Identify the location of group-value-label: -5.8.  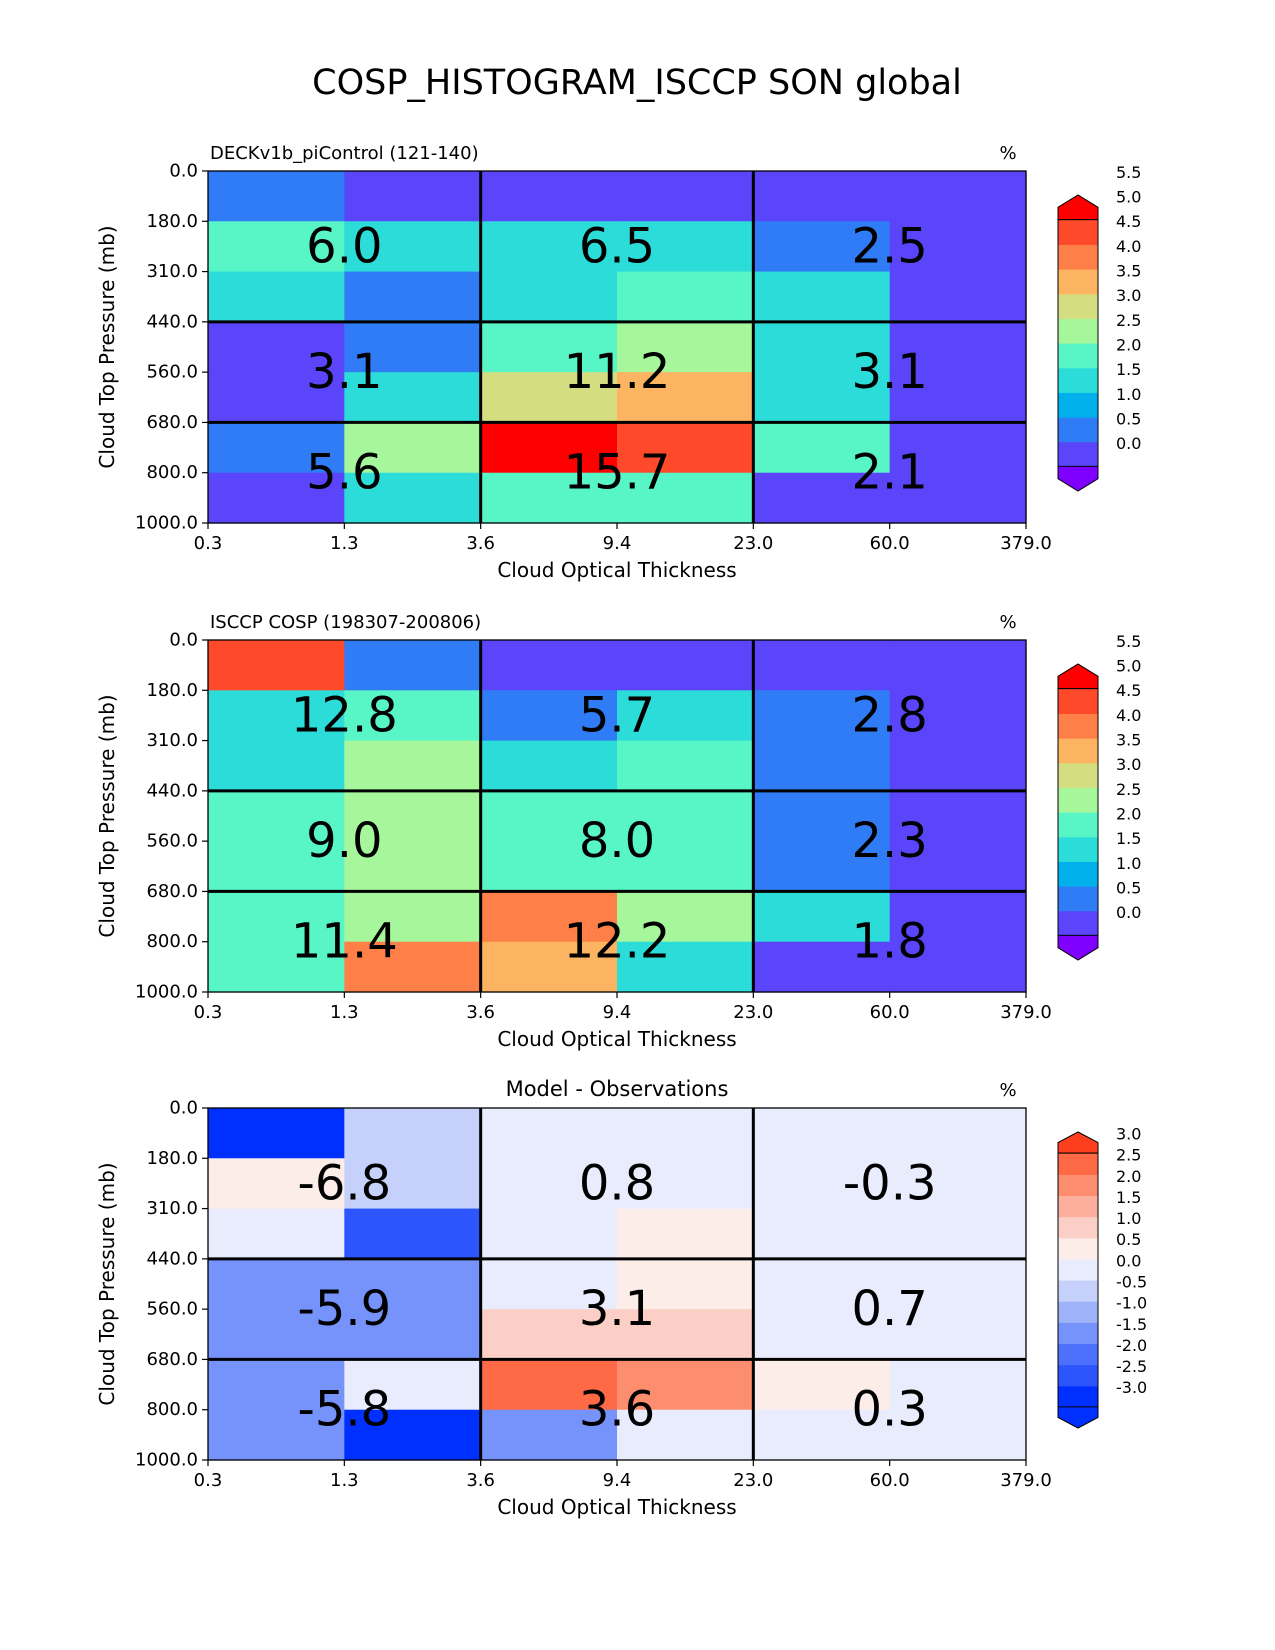
(345, 1410).